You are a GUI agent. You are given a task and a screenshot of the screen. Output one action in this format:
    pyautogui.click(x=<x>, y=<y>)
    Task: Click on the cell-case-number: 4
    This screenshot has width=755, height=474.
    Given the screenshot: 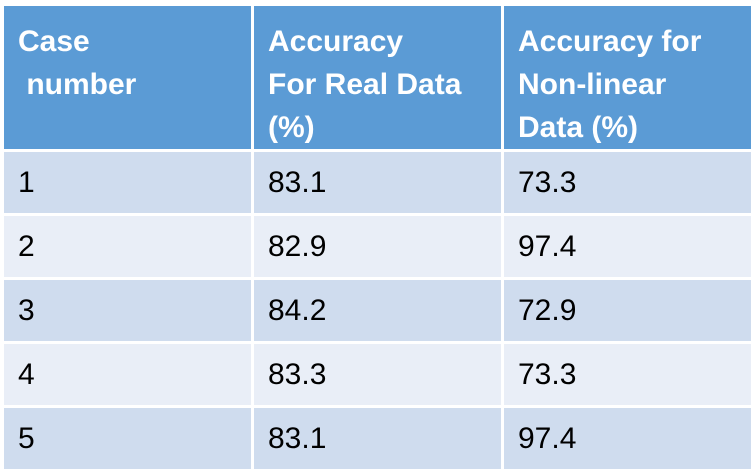 What is the action you would take?
    pyautogui.click(x=127, y=374)
    